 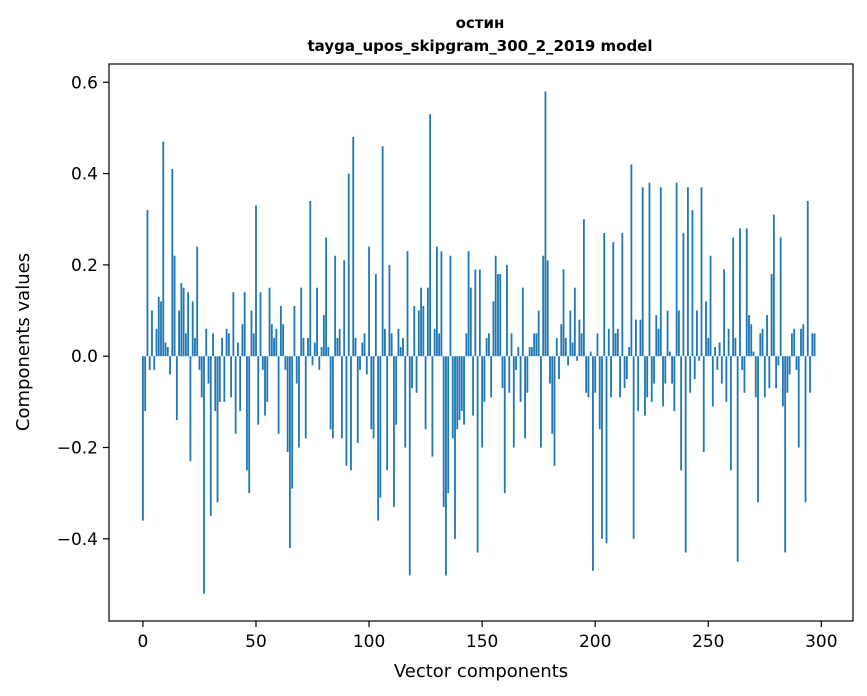 I want to click on x-tick-label-250: 250, so click(x=708, y=642).